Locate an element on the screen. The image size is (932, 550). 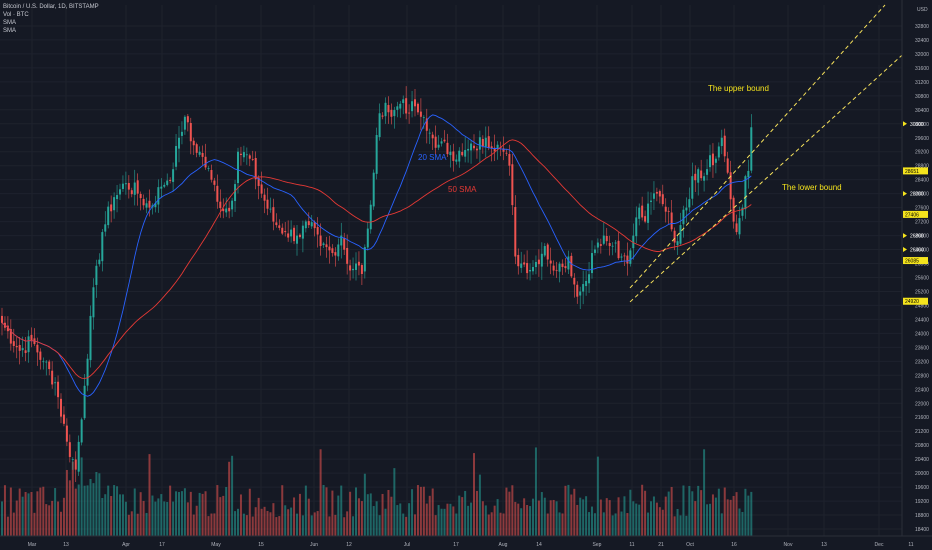
legend-volume: Vol · BTC is located at coordinates (16, 15).